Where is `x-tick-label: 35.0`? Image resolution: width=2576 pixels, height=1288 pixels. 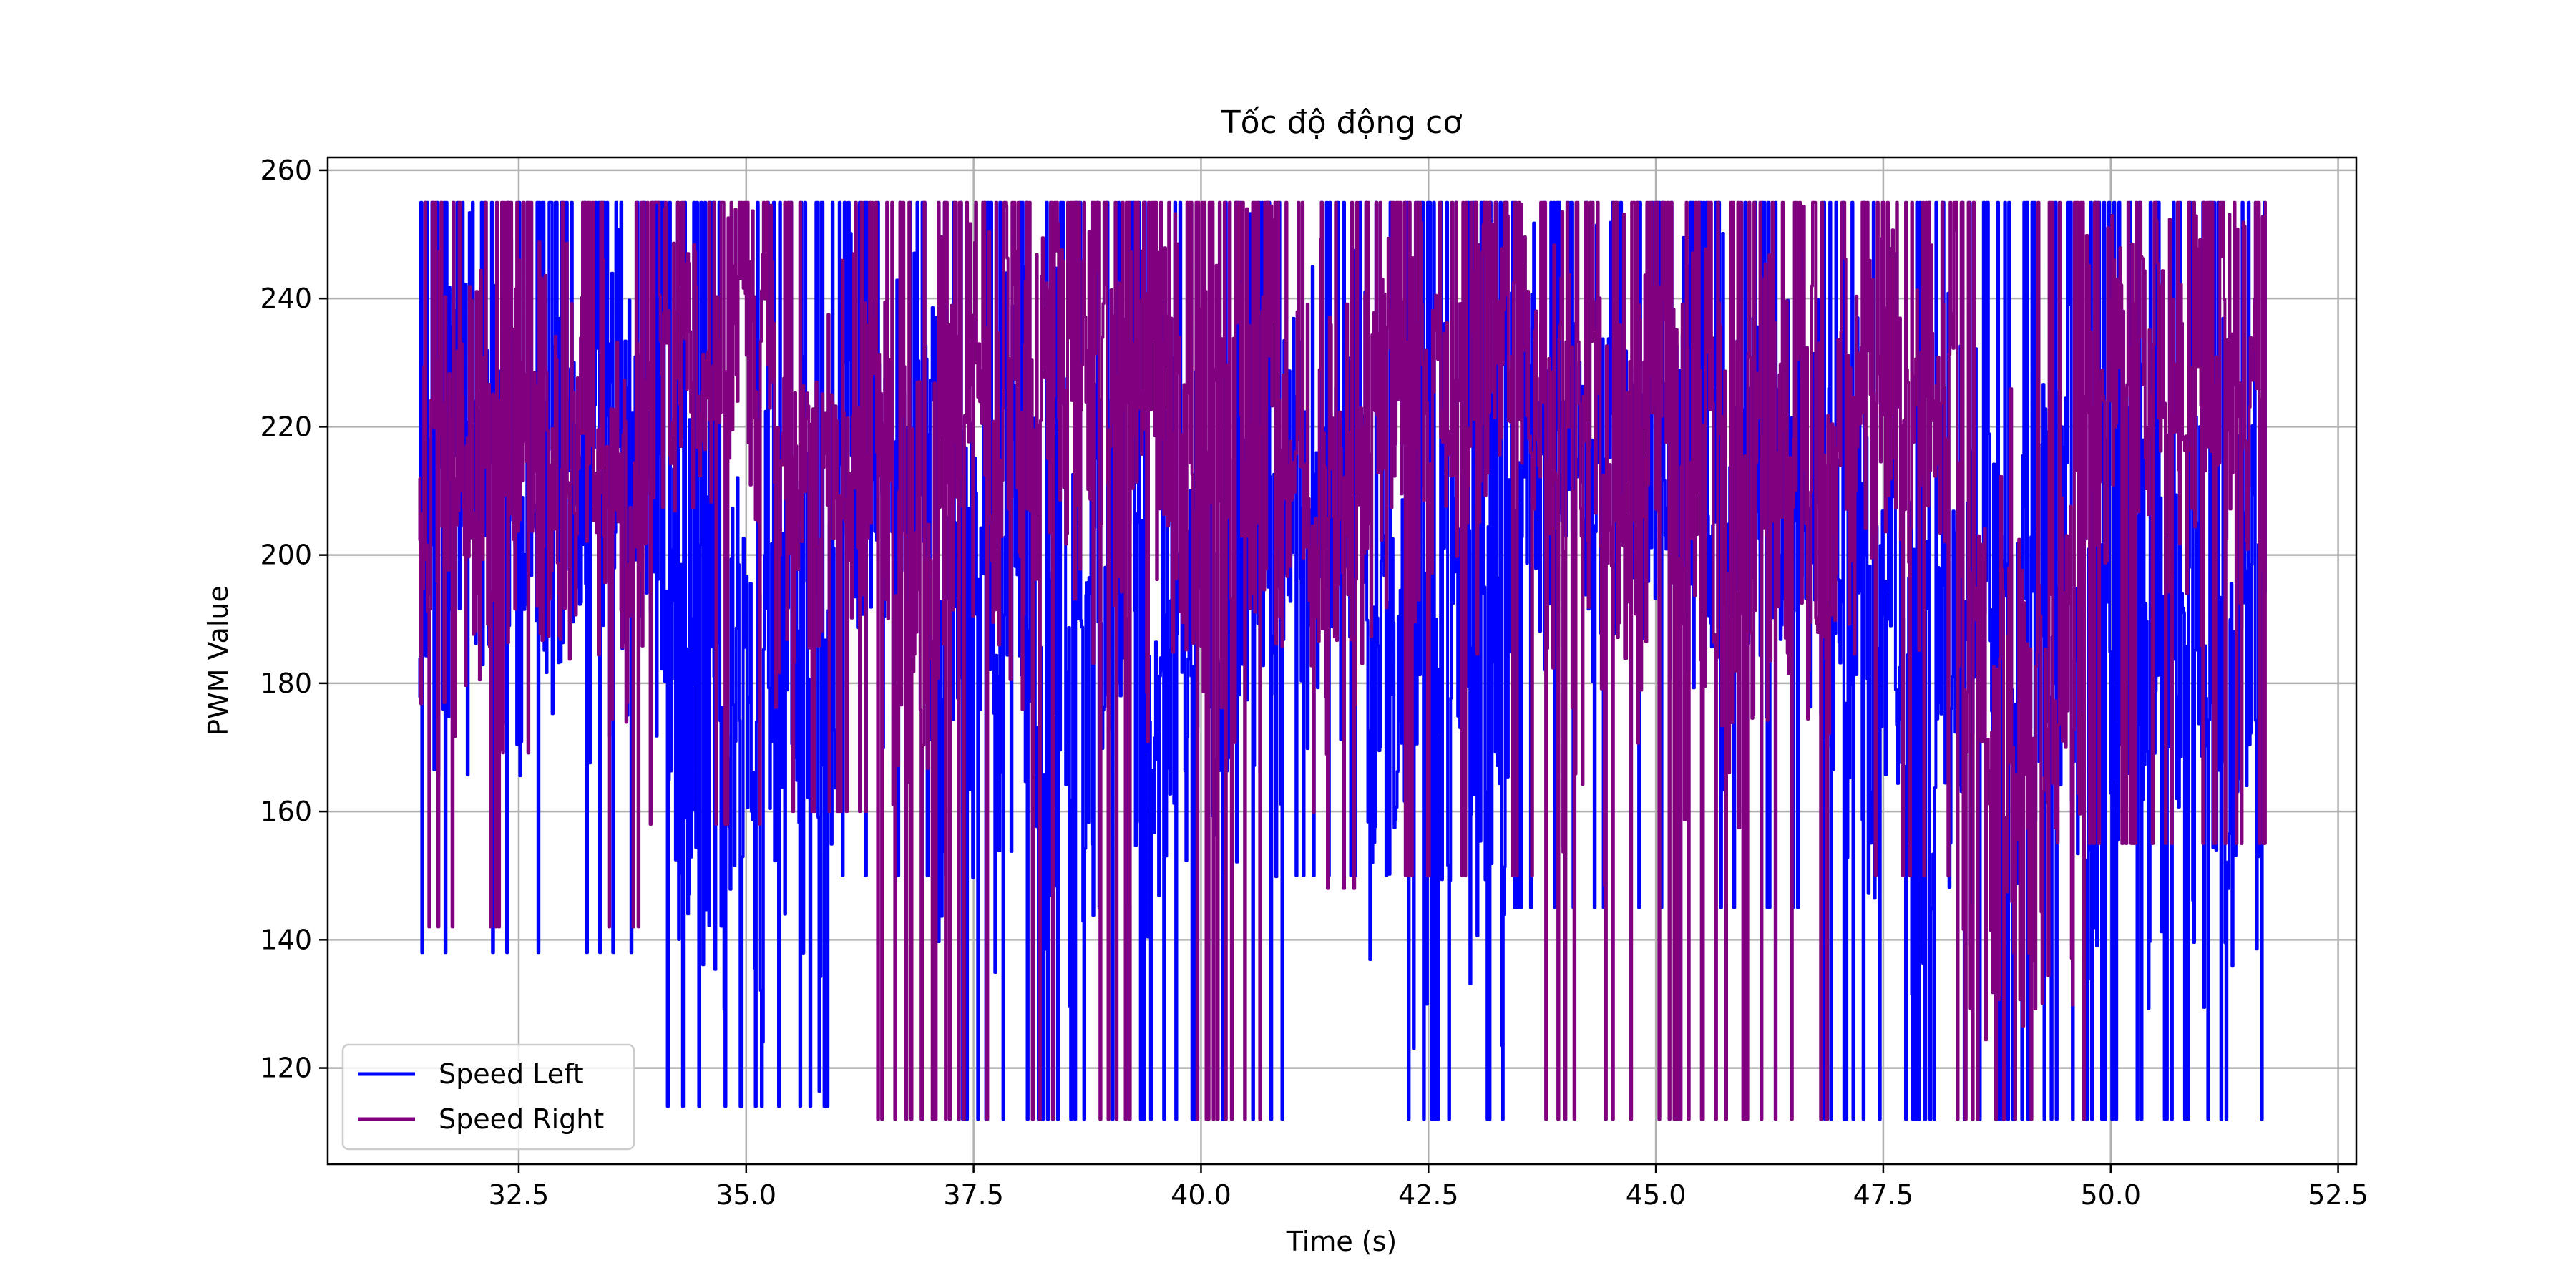
x-tick-label: 35.0 is located at coordinates (746, 1195).